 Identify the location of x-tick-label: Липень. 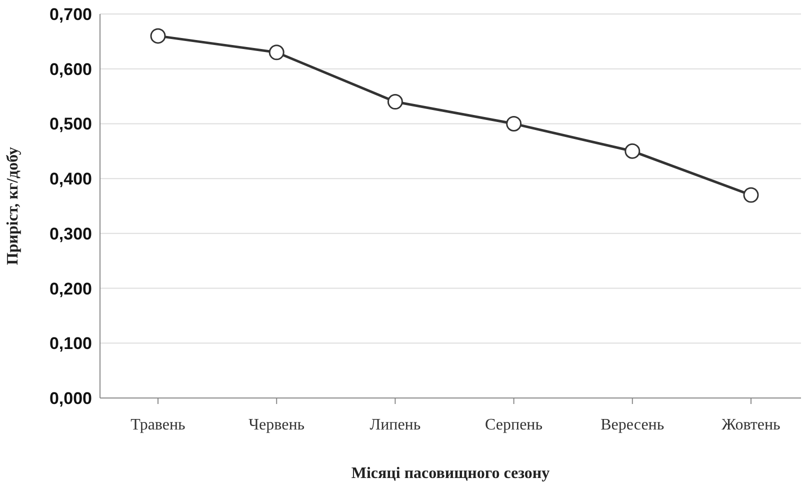
(395, 425).